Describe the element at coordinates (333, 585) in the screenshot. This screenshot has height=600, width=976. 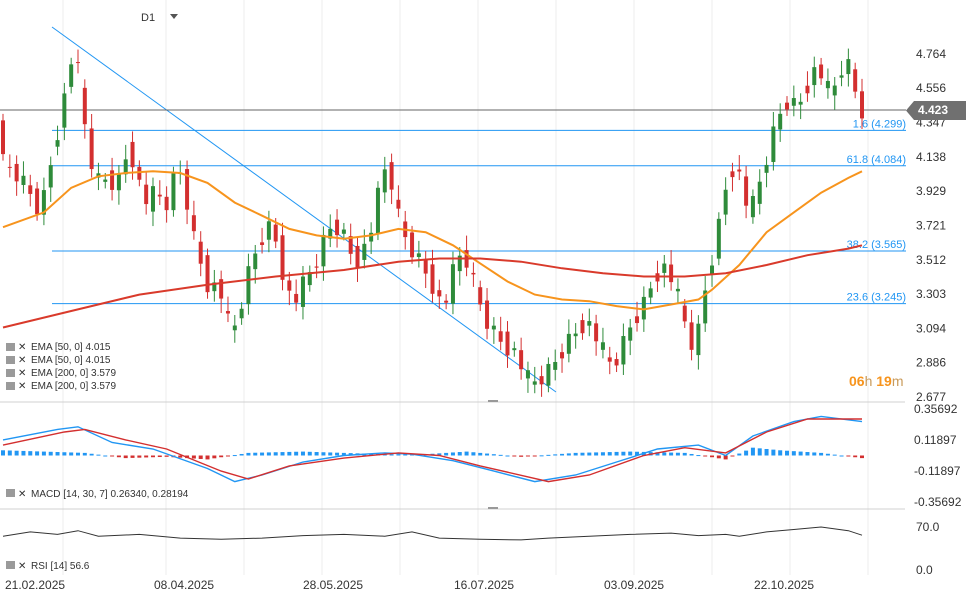
I see `date-tick-label: 28.05.2025` at that location.